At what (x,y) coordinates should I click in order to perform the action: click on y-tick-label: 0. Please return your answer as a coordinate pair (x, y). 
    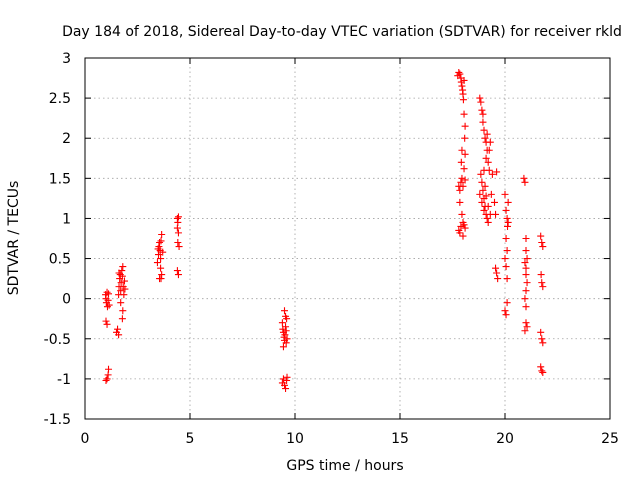
    Looking at the image, I should click on (66, 300).